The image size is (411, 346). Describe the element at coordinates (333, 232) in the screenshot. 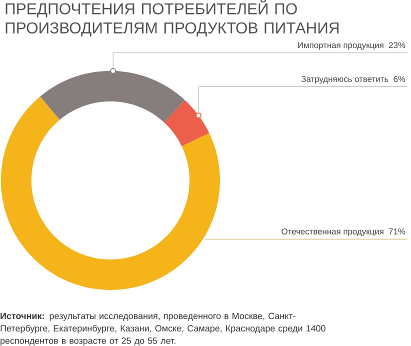

I see `slice-label: Отечественная продукция` at that location.